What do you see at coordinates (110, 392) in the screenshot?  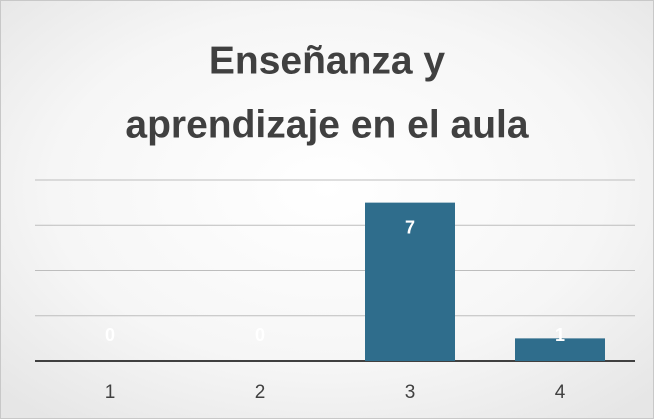 I see `x-tick-label: 1` at bounding box center [110, 392].